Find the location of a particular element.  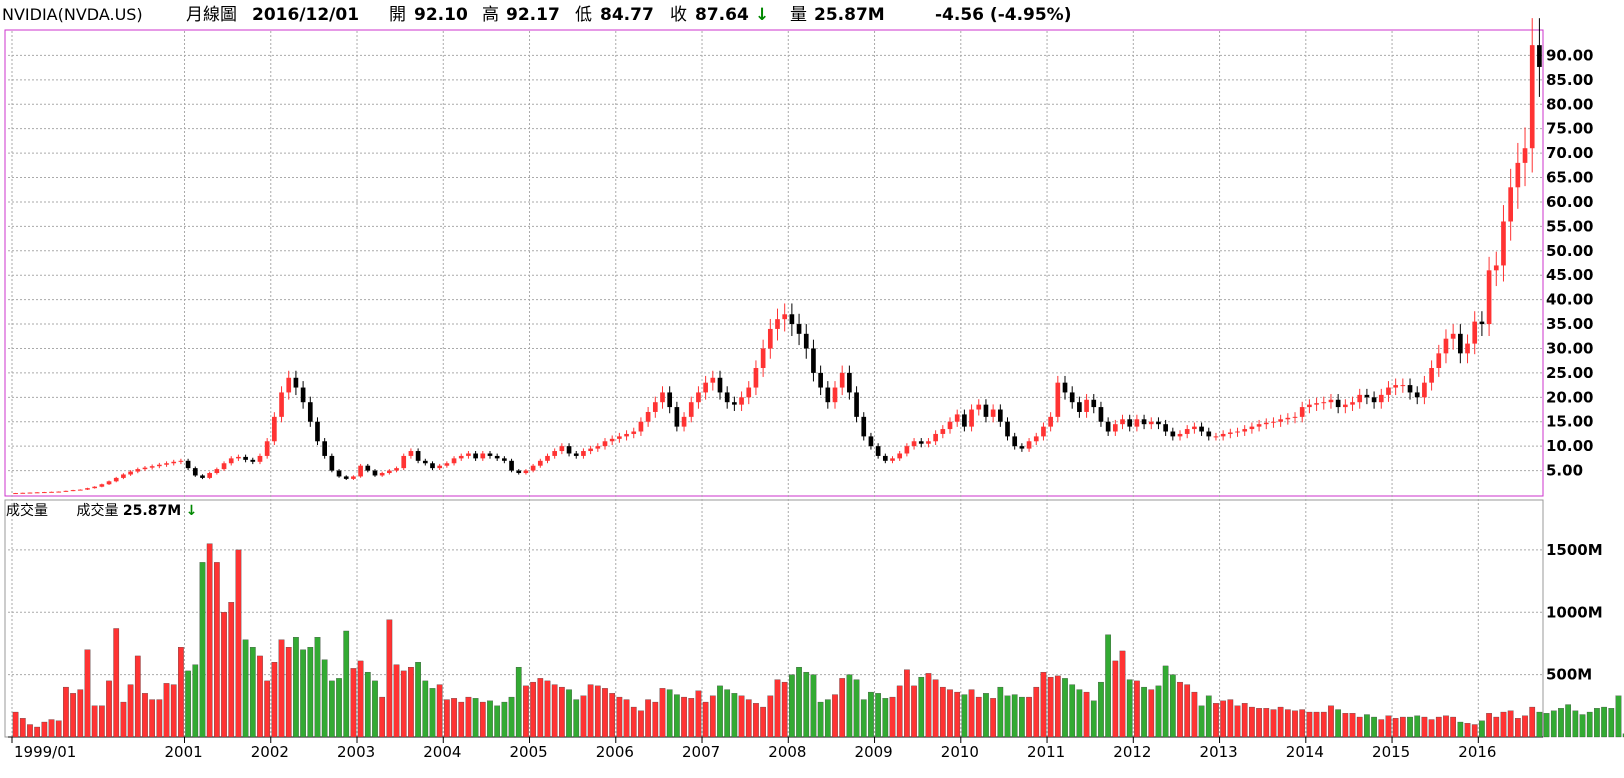

volume-tick-label: 500M is located at coordinates (1569, 675).